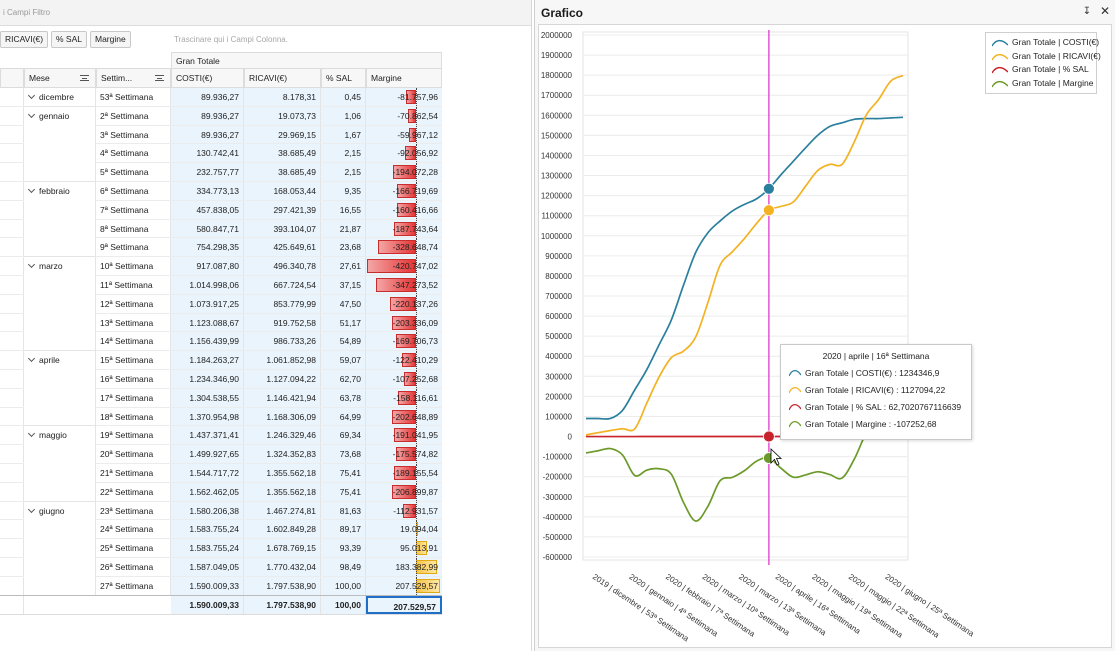 This screenshot has width=1115, height=651. Describe the element at coordinates (133, 209) in the screenshot. I see `week-cell: 7ª Settimana` at that location.